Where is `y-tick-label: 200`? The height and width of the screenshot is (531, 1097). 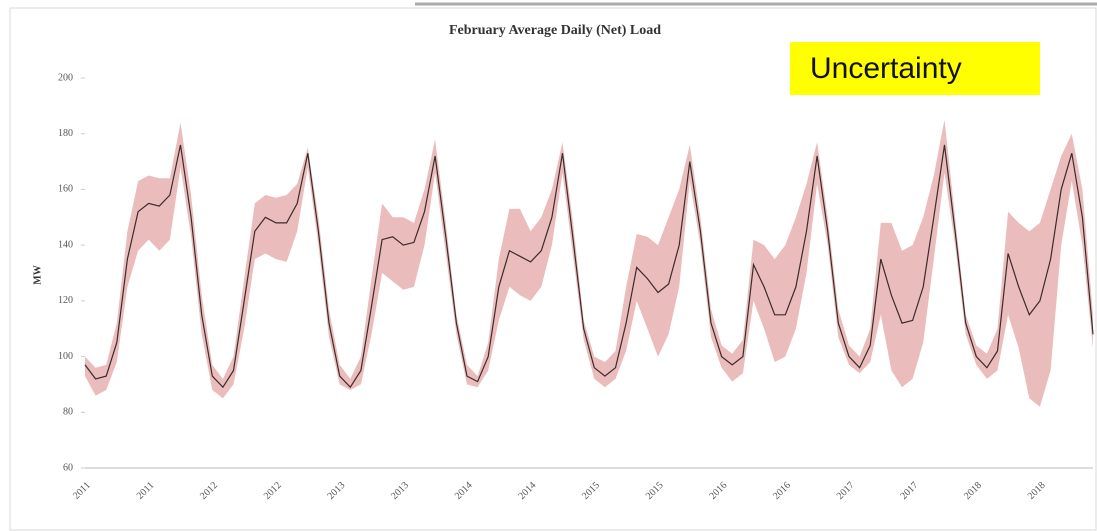 y-tick-label: 200 is located at coordinates (65, 77).